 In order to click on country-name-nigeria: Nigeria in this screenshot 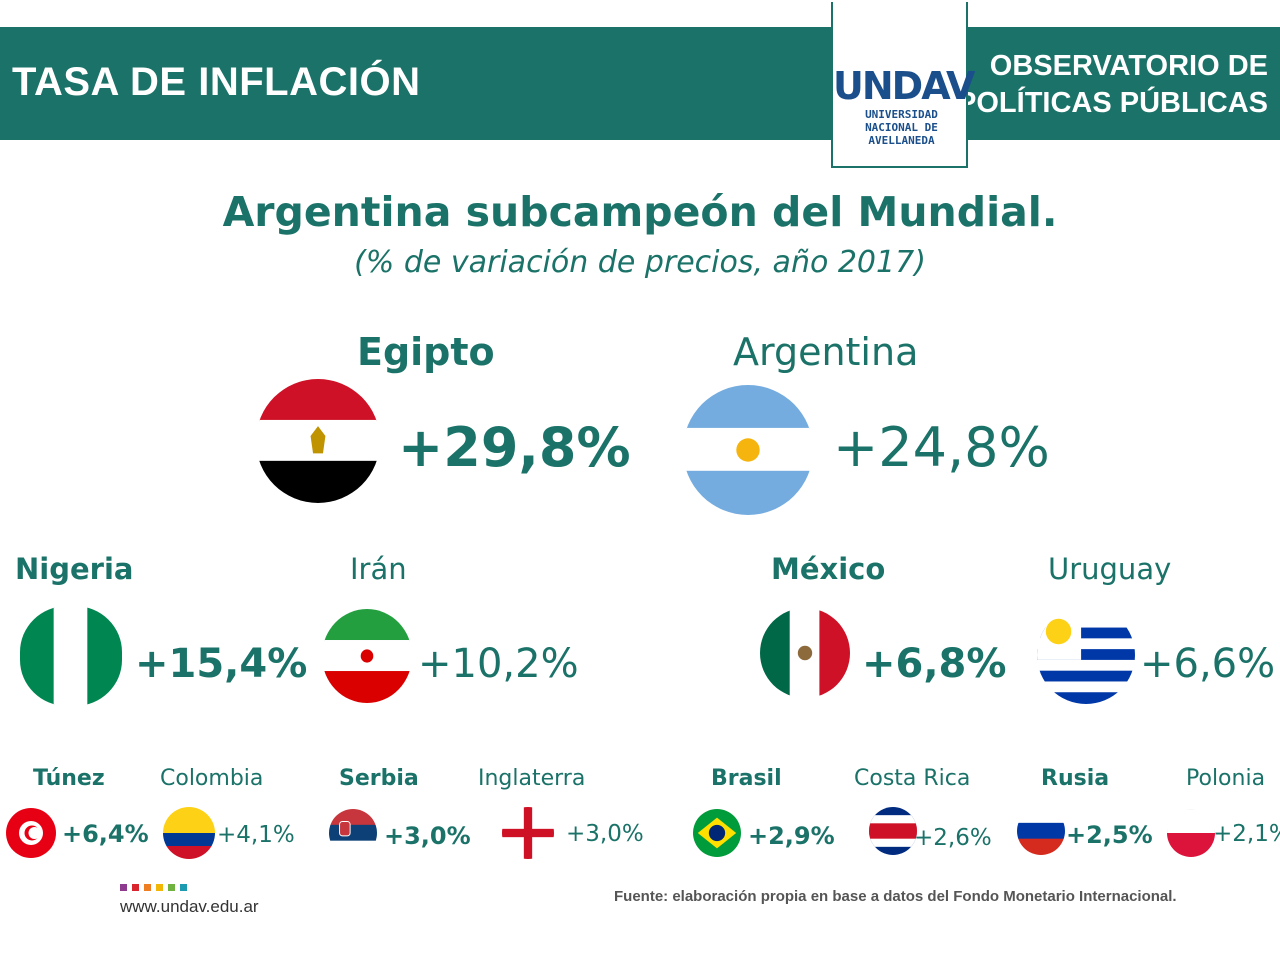, I will do `click(74, 569)`.